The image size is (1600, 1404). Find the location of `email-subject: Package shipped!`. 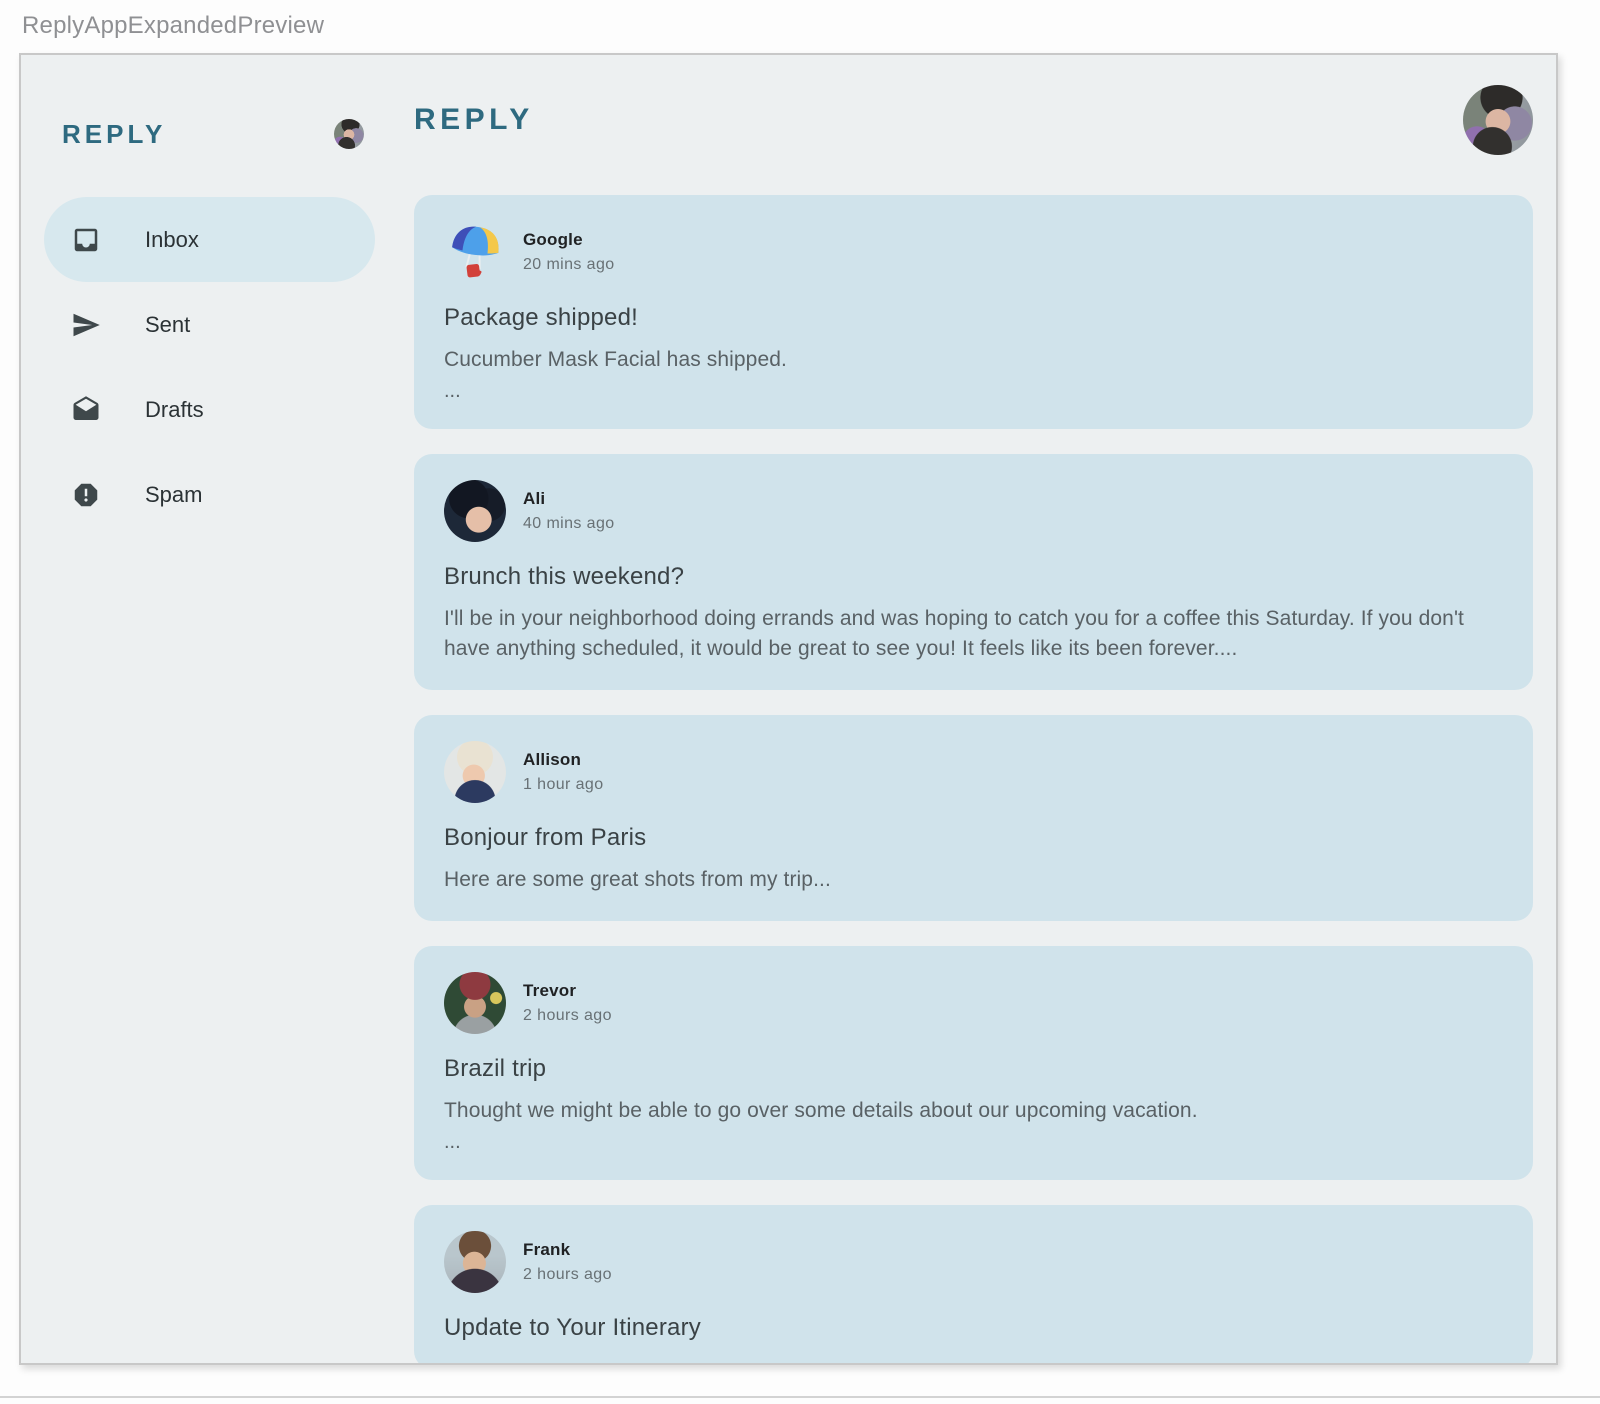

email-subject: Package shipped! is located at coordinates (541, 317).